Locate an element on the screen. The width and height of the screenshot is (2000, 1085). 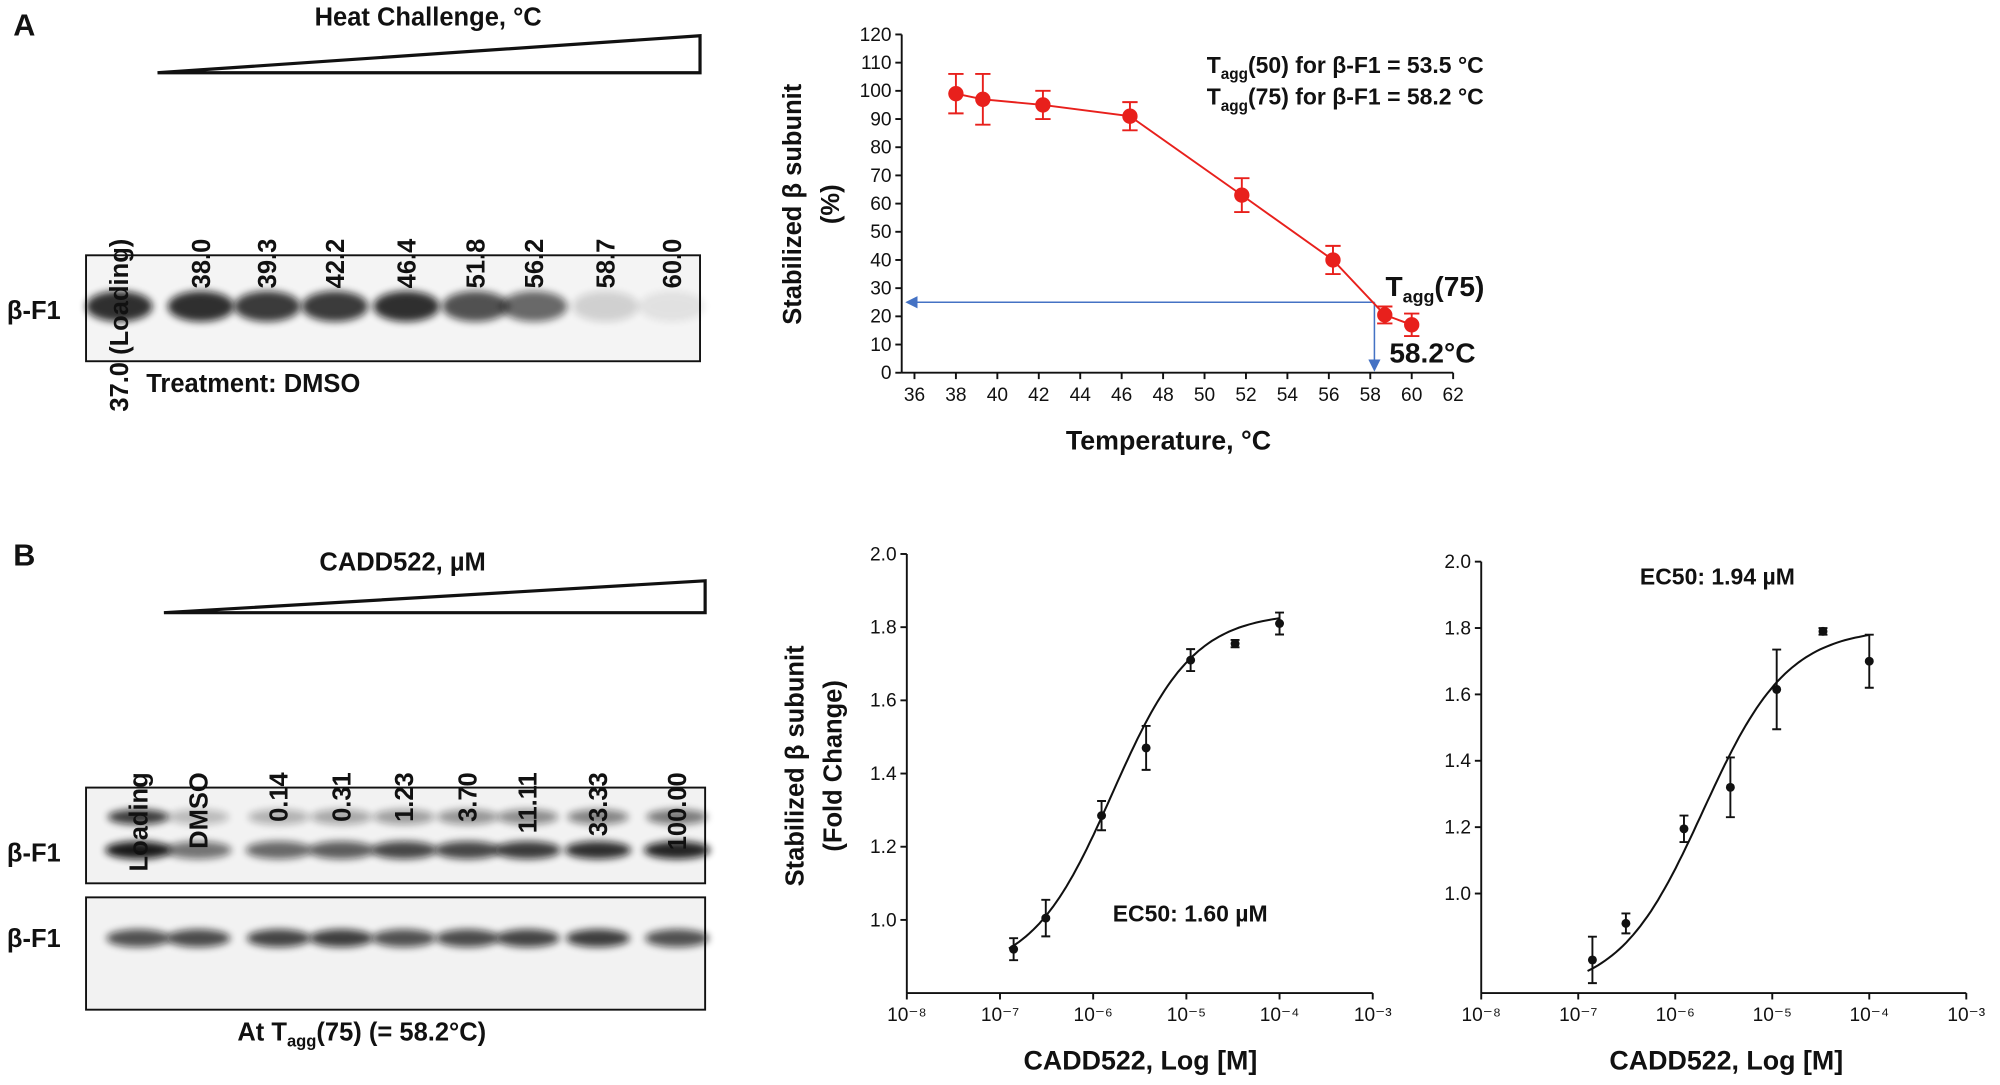
x-tick-label: 46 is located at coordinates (1121, 395).